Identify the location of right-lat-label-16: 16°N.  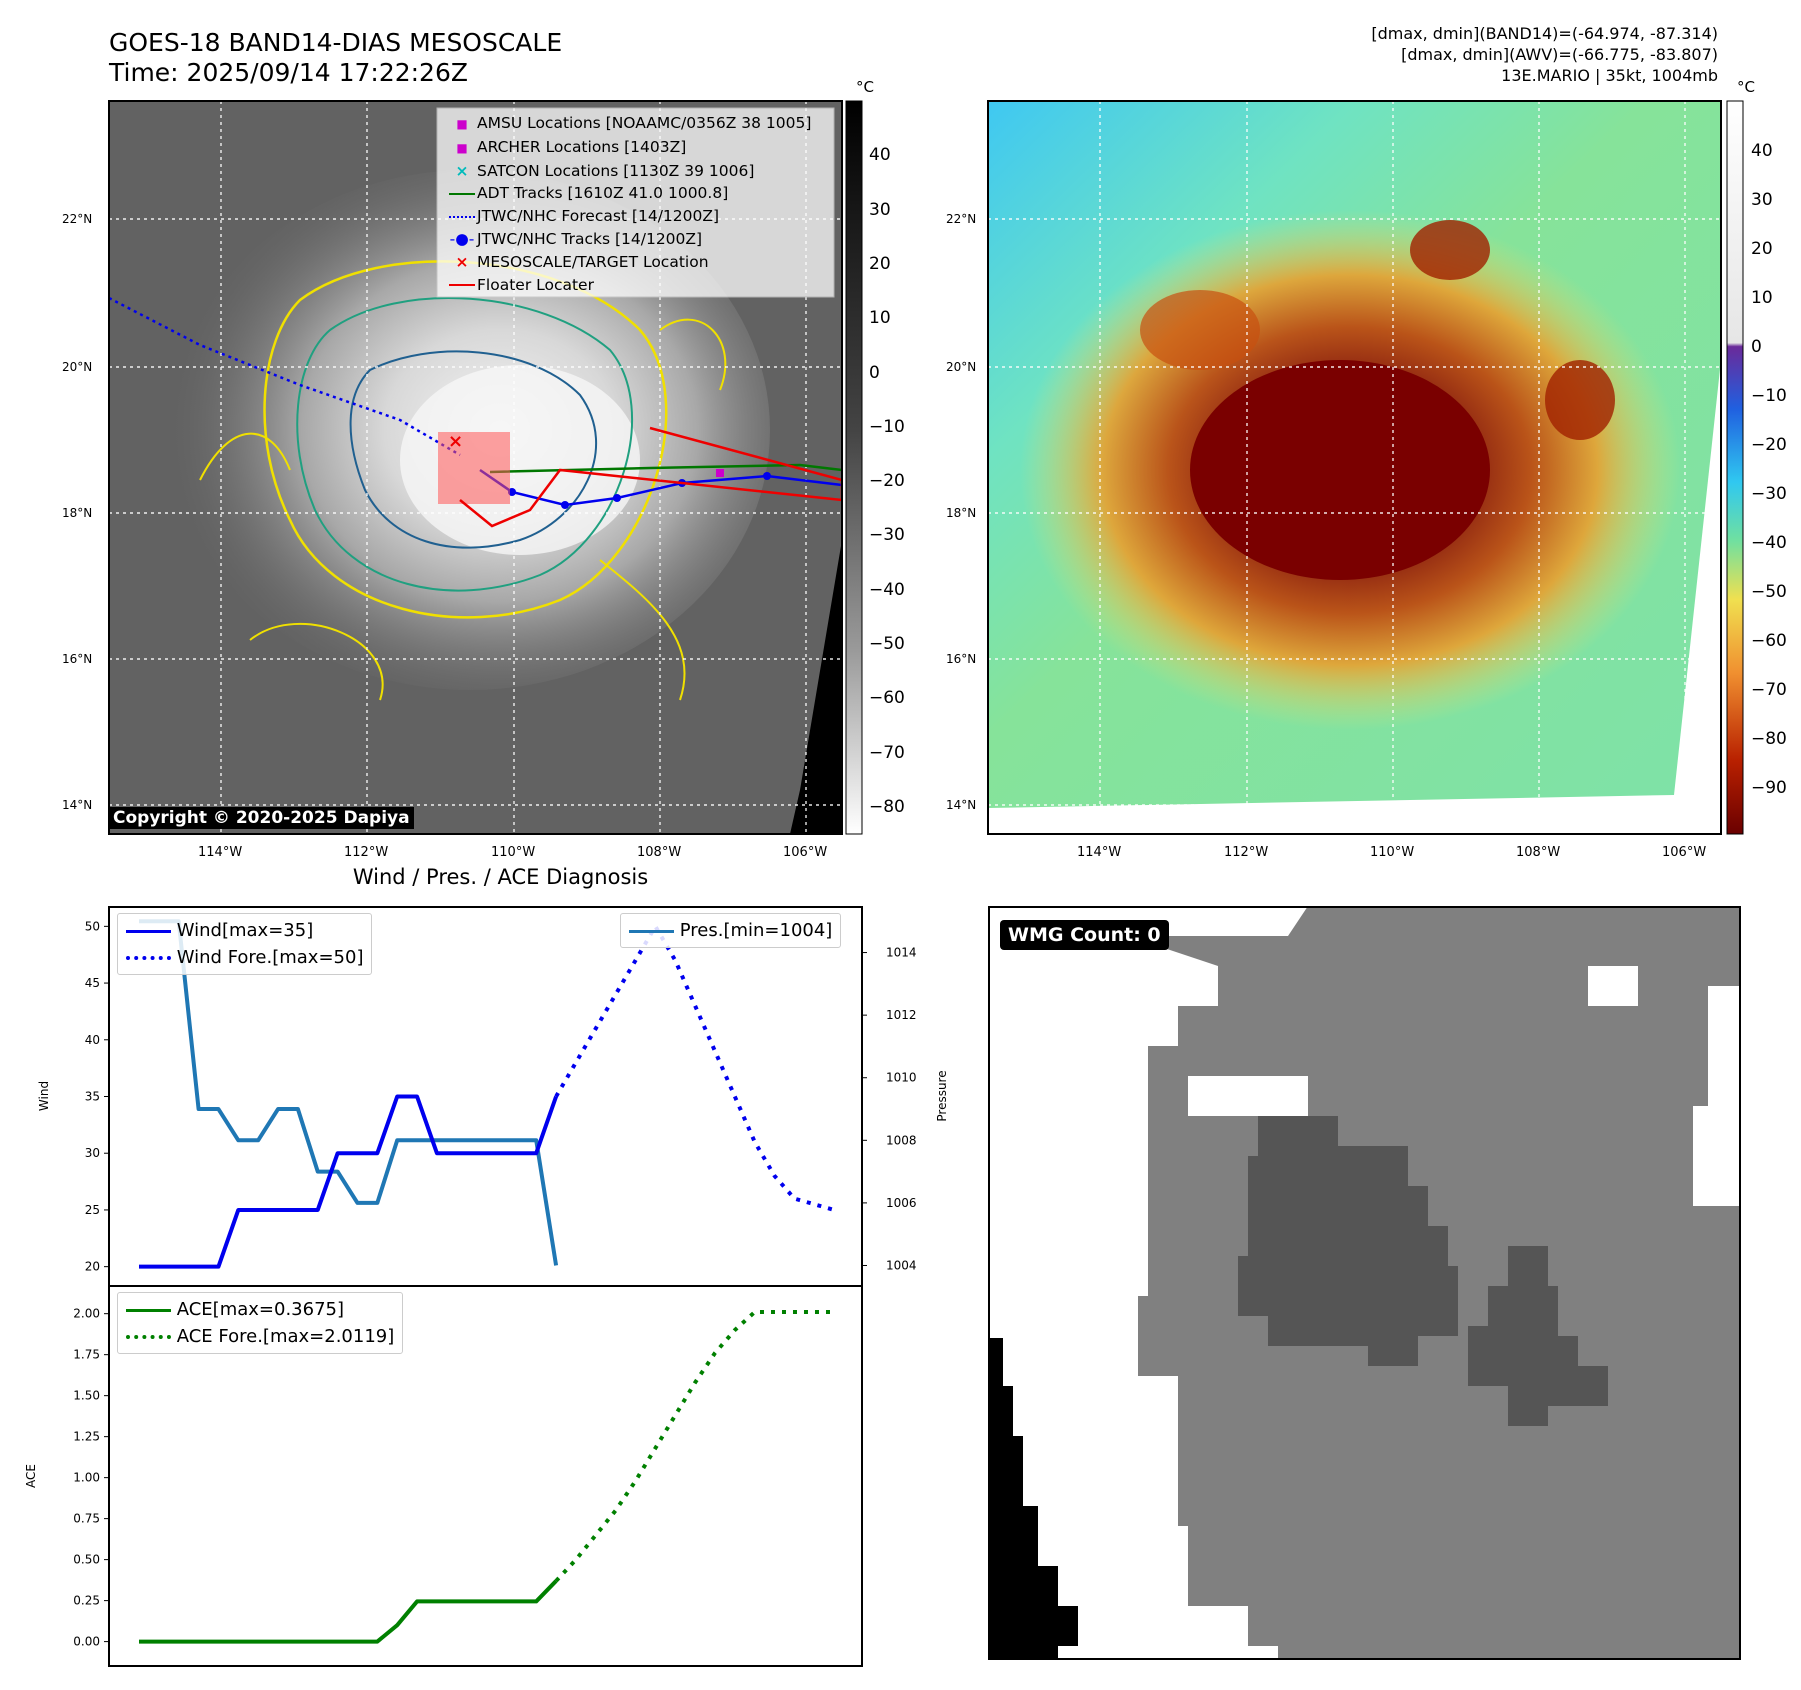
(961, 659).